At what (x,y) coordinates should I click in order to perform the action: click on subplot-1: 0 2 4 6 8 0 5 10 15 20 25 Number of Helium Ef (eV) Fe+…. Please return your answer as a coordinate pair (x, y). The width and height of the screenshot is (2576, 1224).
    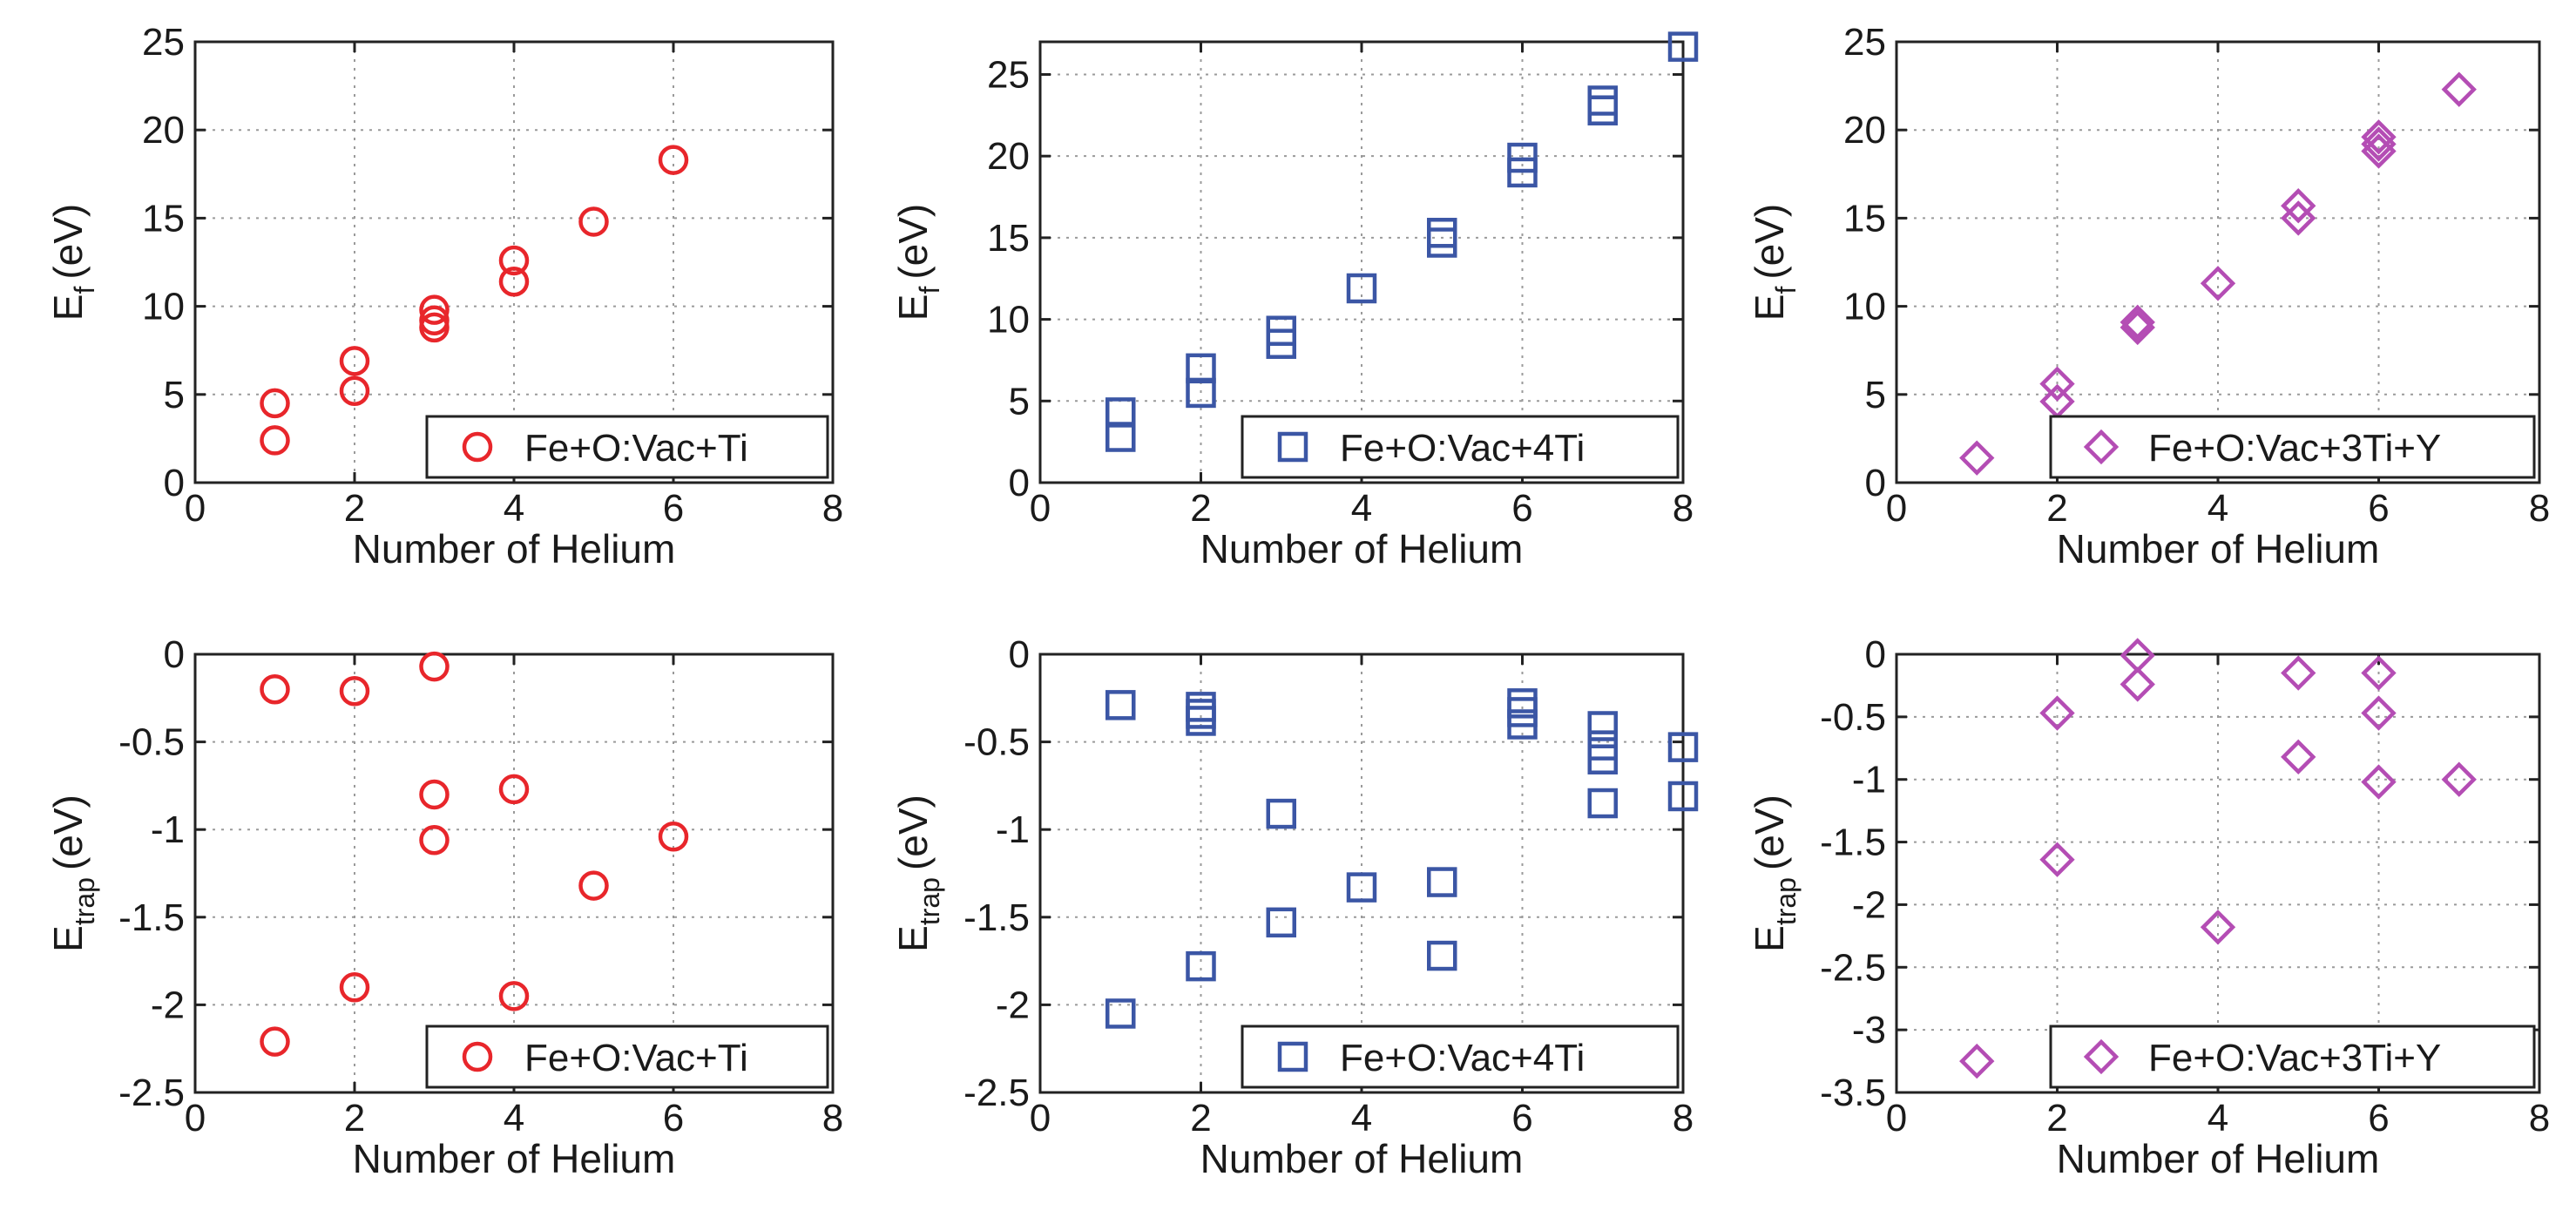
    Looking at the image, I should click on (444, 296).